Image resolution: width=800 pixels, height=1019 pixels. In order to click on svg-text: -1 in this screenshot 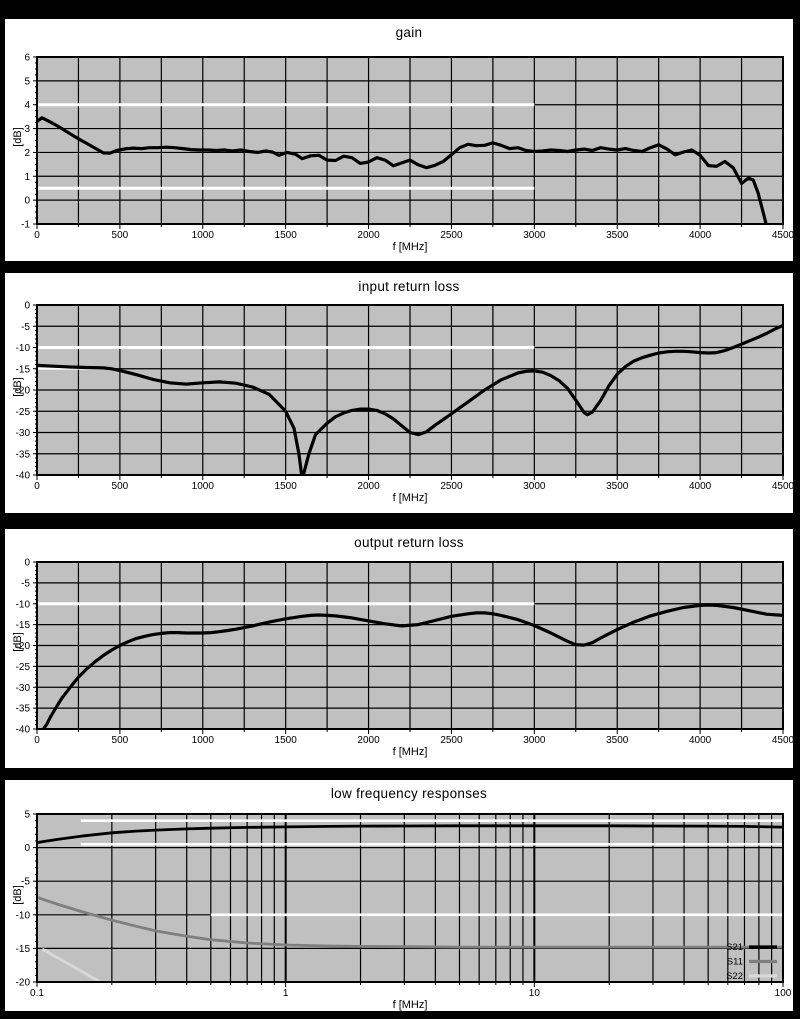, I will do `click(25, 225)`.